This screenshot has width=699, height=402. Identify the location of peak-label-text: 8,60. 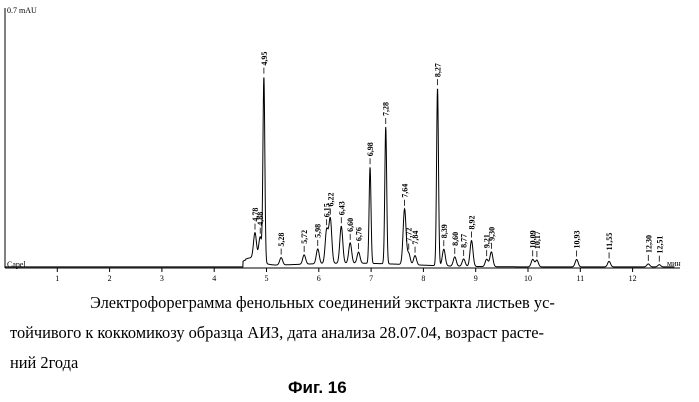
(455, 239).